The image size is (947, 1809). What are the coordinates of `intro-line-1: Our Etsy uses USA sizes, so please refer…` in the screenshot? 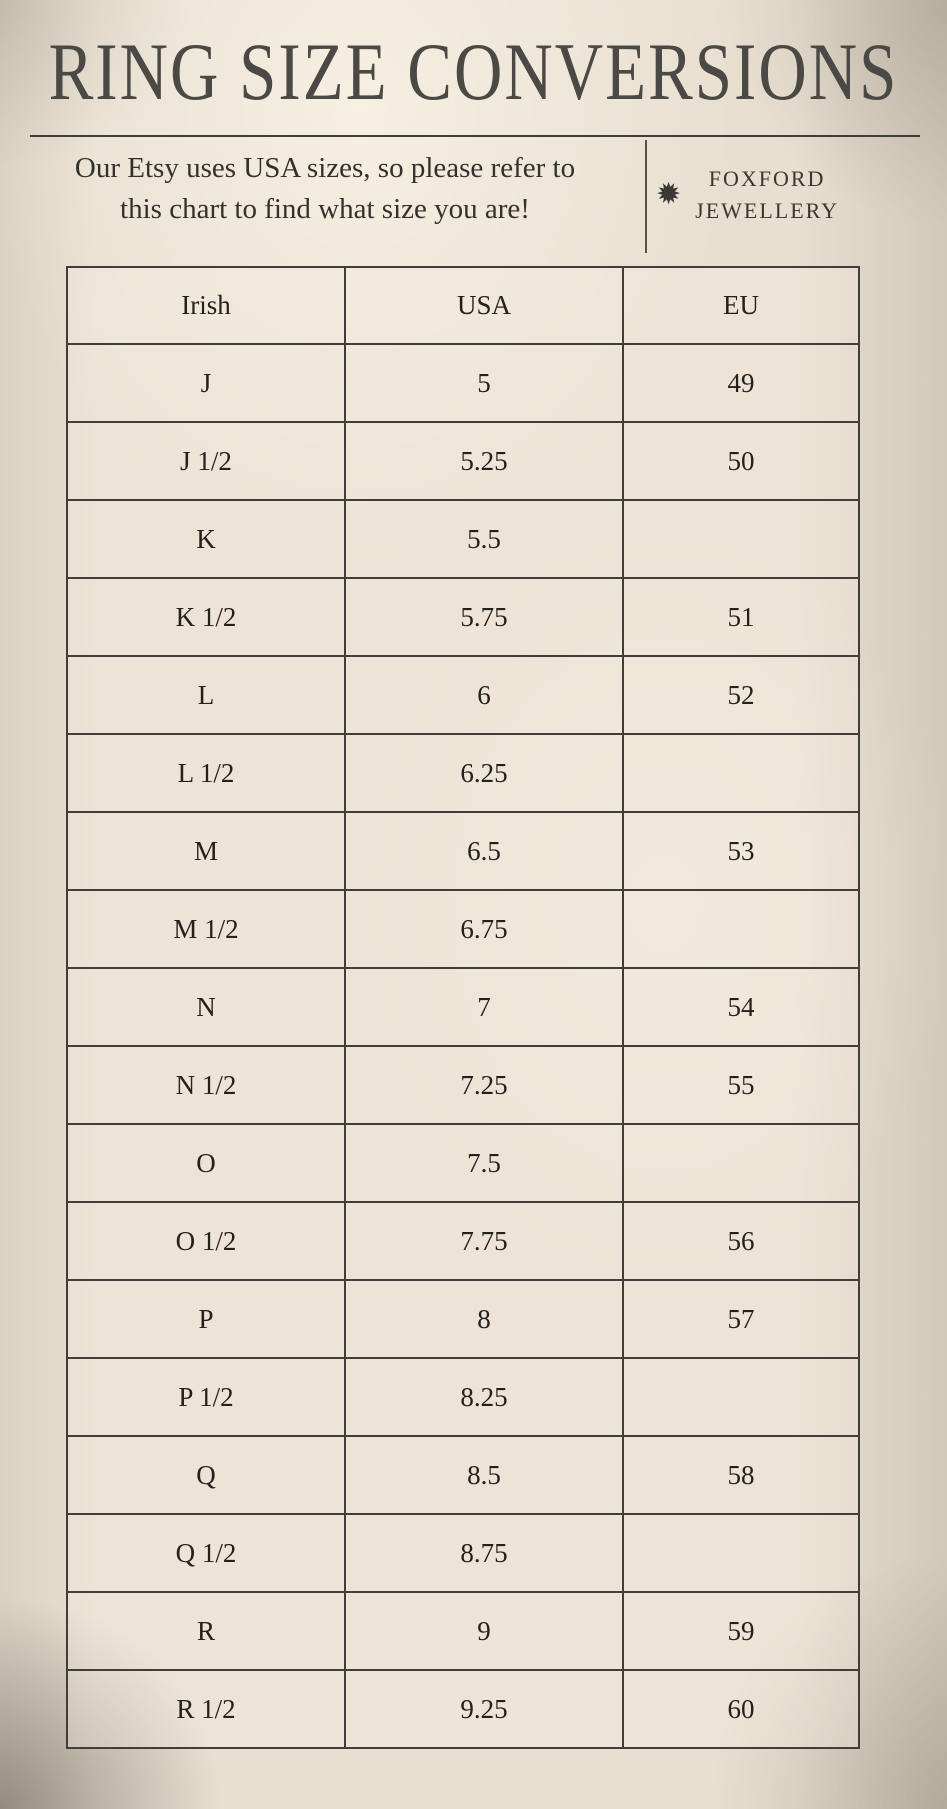 It's located at (325, 168).